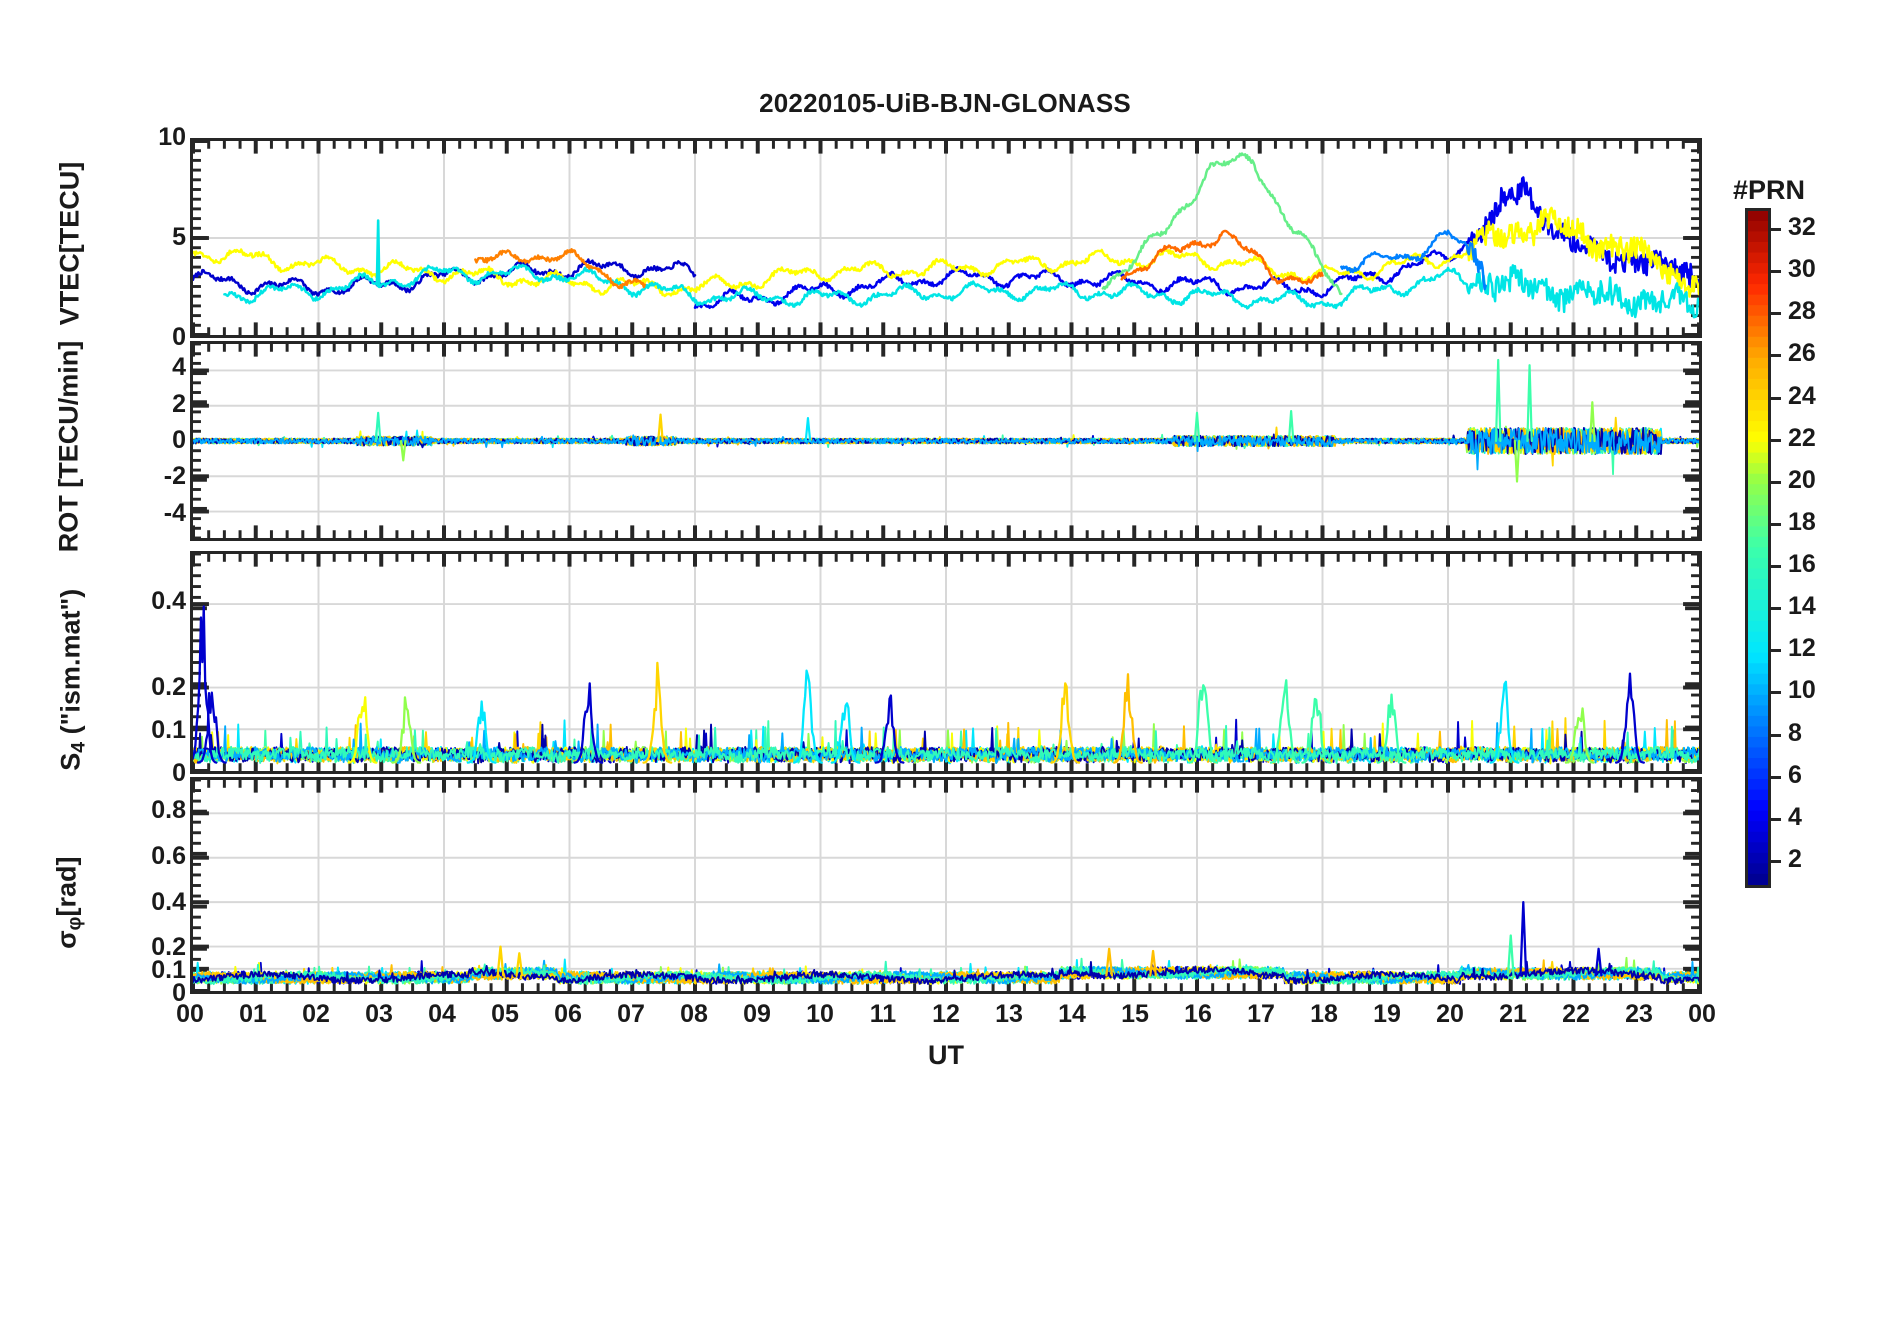  Describe the element at coordinates (179, 403) in the screenshot. I see `y-tick-label-rot-3: 2` at that location.